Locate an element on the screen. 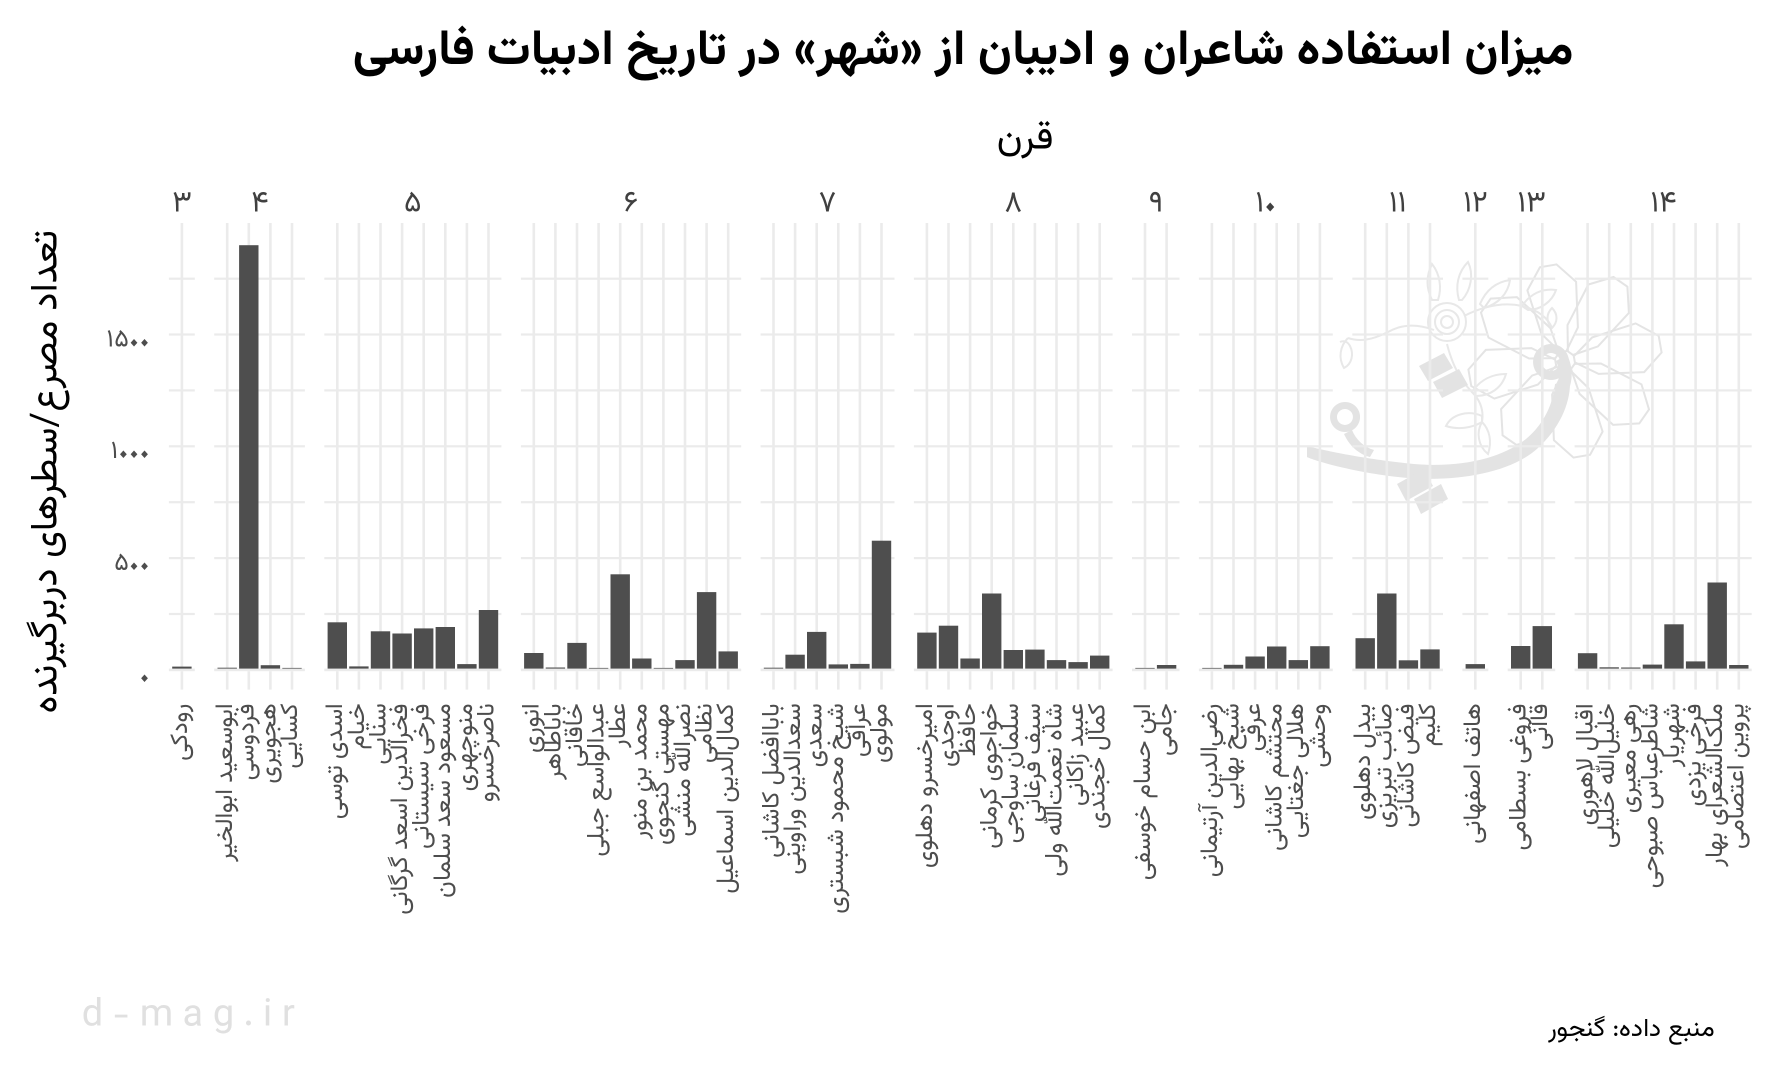 Image resolution: width=1772 pixels, height=1072 pixels. svg-text: منبع داده: گنجور is located at coordinates (1631, 1030).